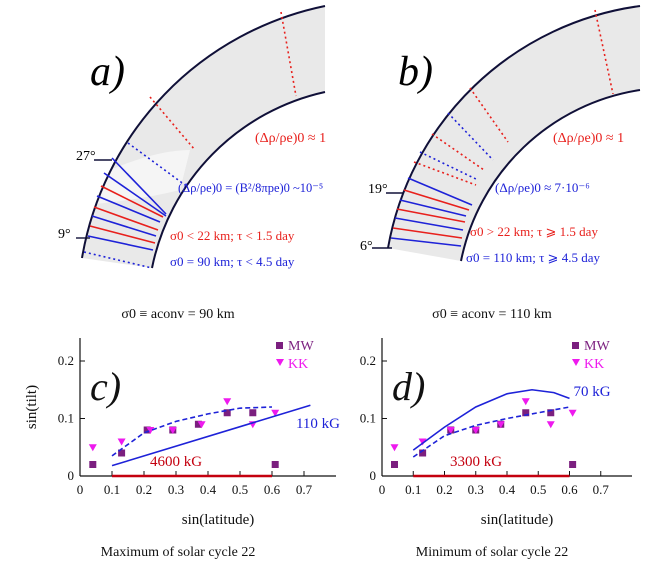 The image size is (654, 585). What do you see at coordinates (534, 231) in the screenshot?
I see `line-red-b: σ0 > 22 km; τ ⩾ 1.5 day` at bounding box center [534, 231].